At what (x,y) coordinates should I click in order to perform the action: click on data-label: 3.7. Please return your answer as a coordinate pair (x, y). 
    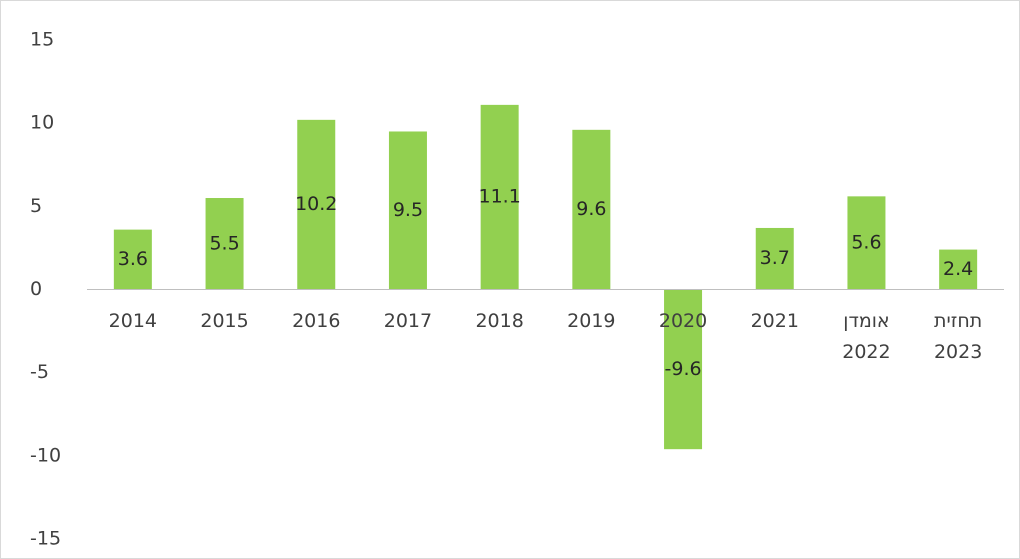
    Looking at the image, I should click on (775, 258).